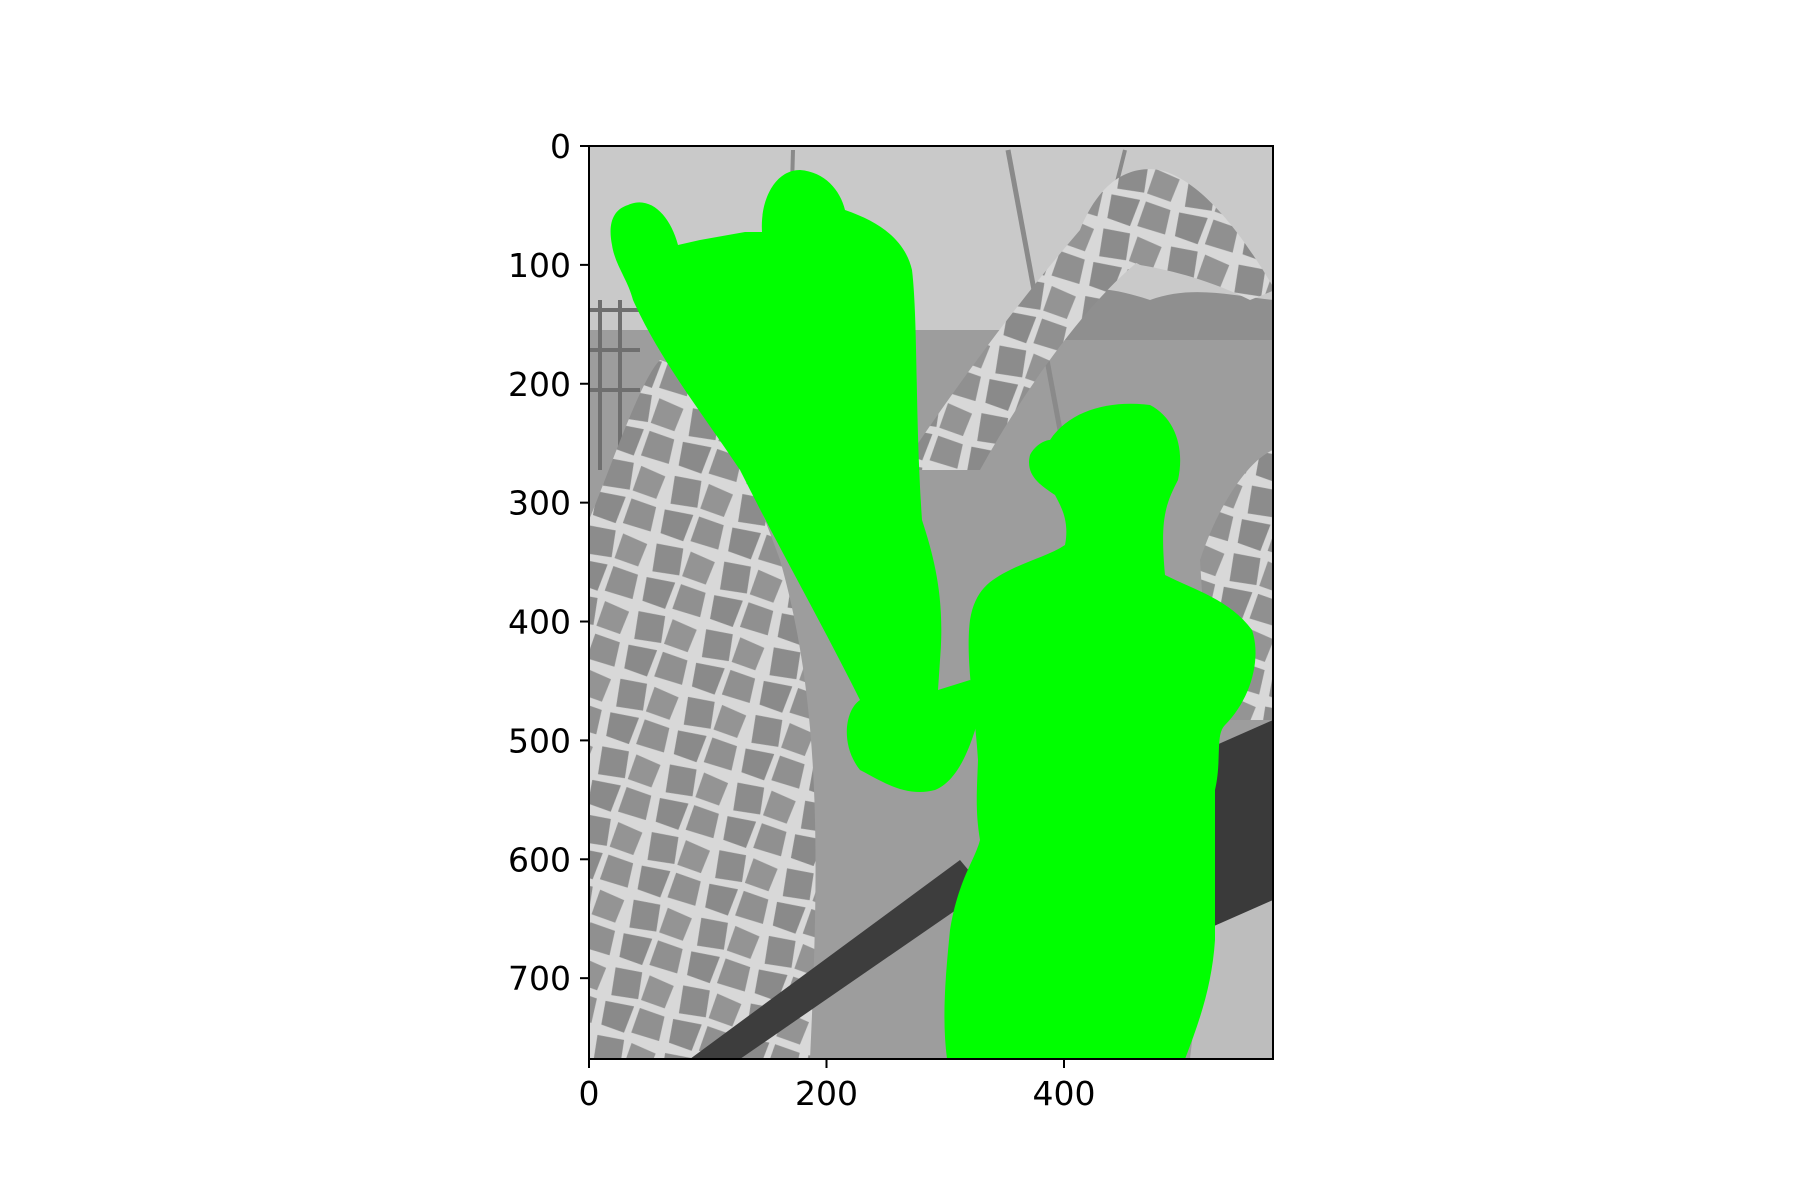 The height and width of the screenshot is (1200, 1800). Describe the element at coordinates (1239, 840) in the screenshot. I see `rail-post` at that location.